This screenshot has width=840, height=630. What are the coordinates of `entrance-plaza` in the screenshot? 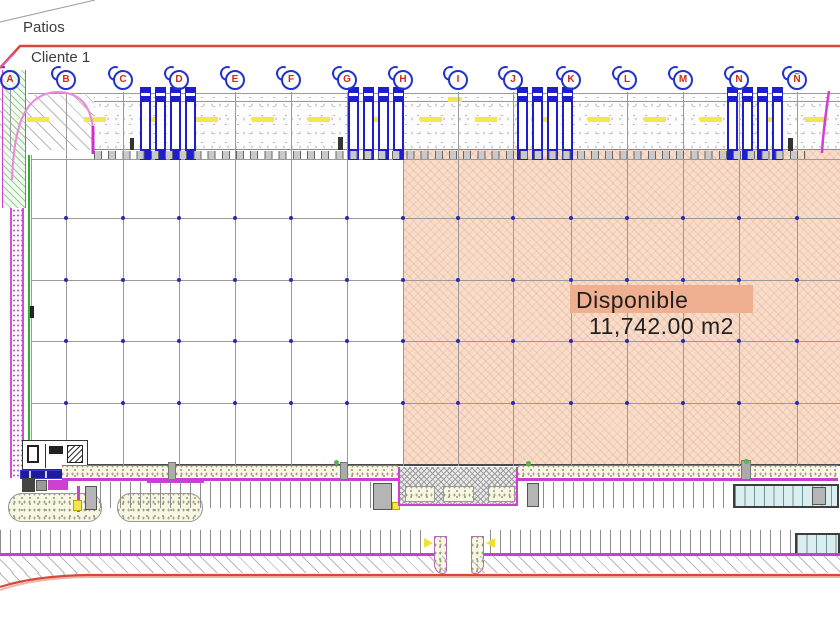 It's located at (458, 486).